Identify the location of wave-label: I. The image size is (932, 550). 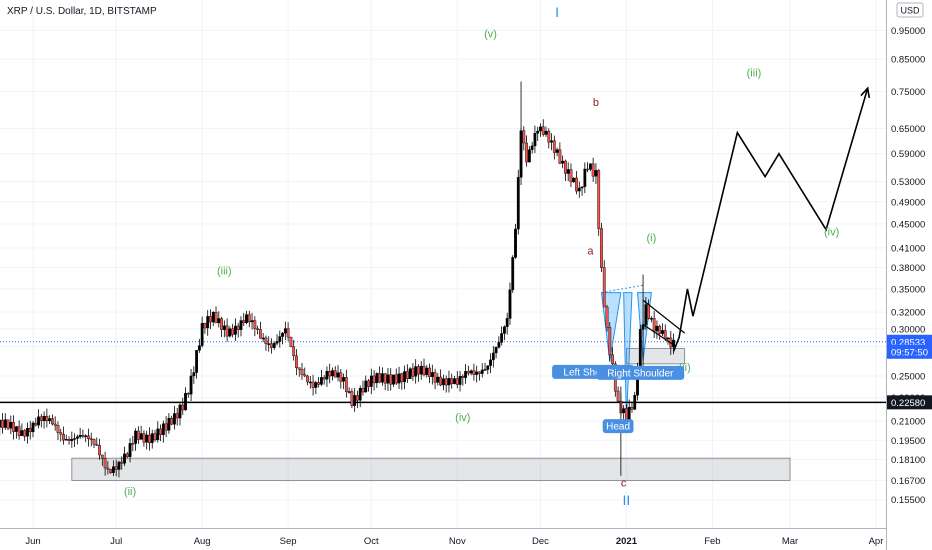
(557, 12).